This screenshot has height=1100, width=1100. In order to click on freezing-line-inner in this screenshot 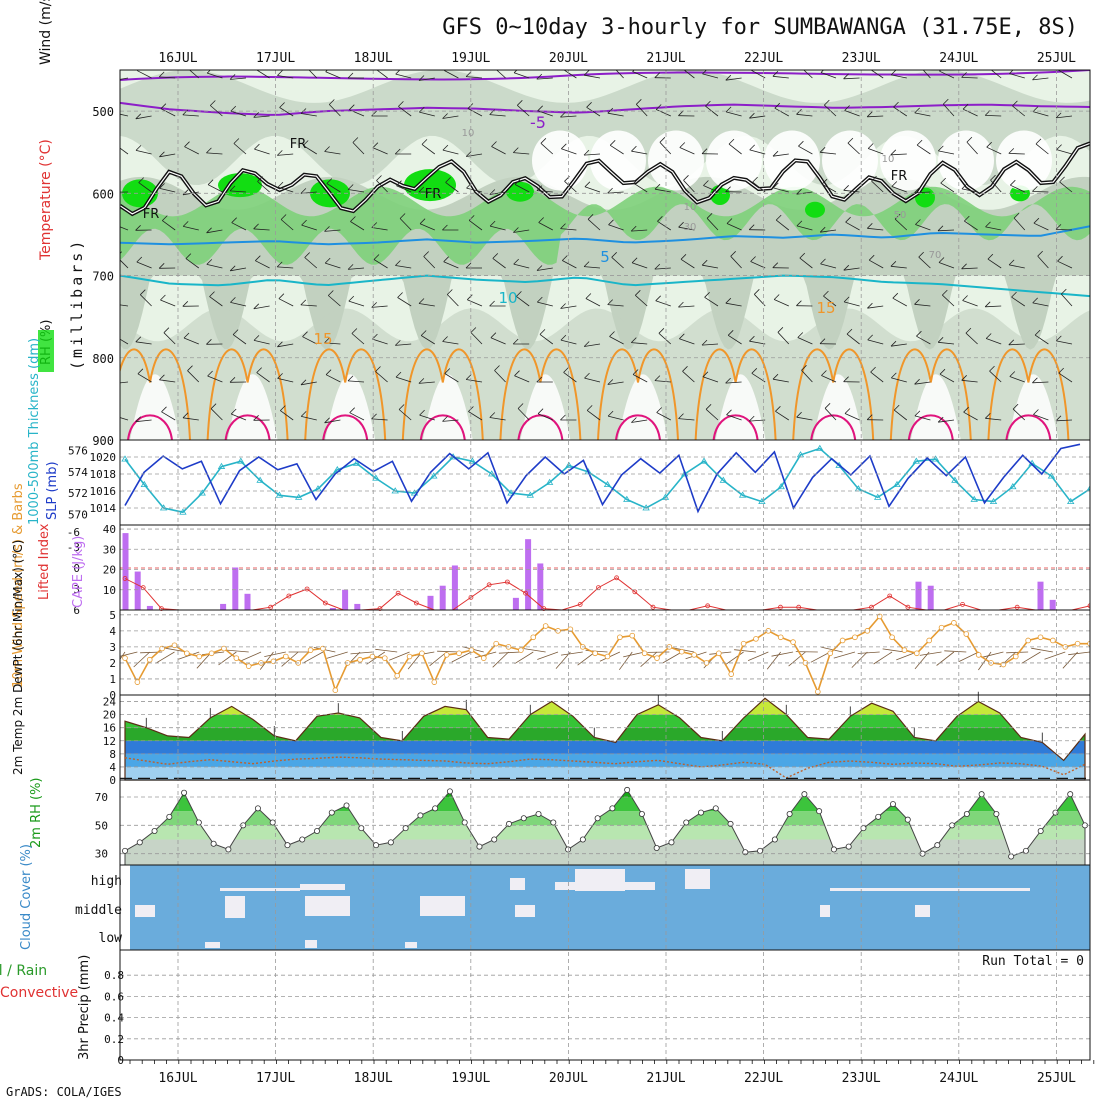, I will do `click(605, 178)`.